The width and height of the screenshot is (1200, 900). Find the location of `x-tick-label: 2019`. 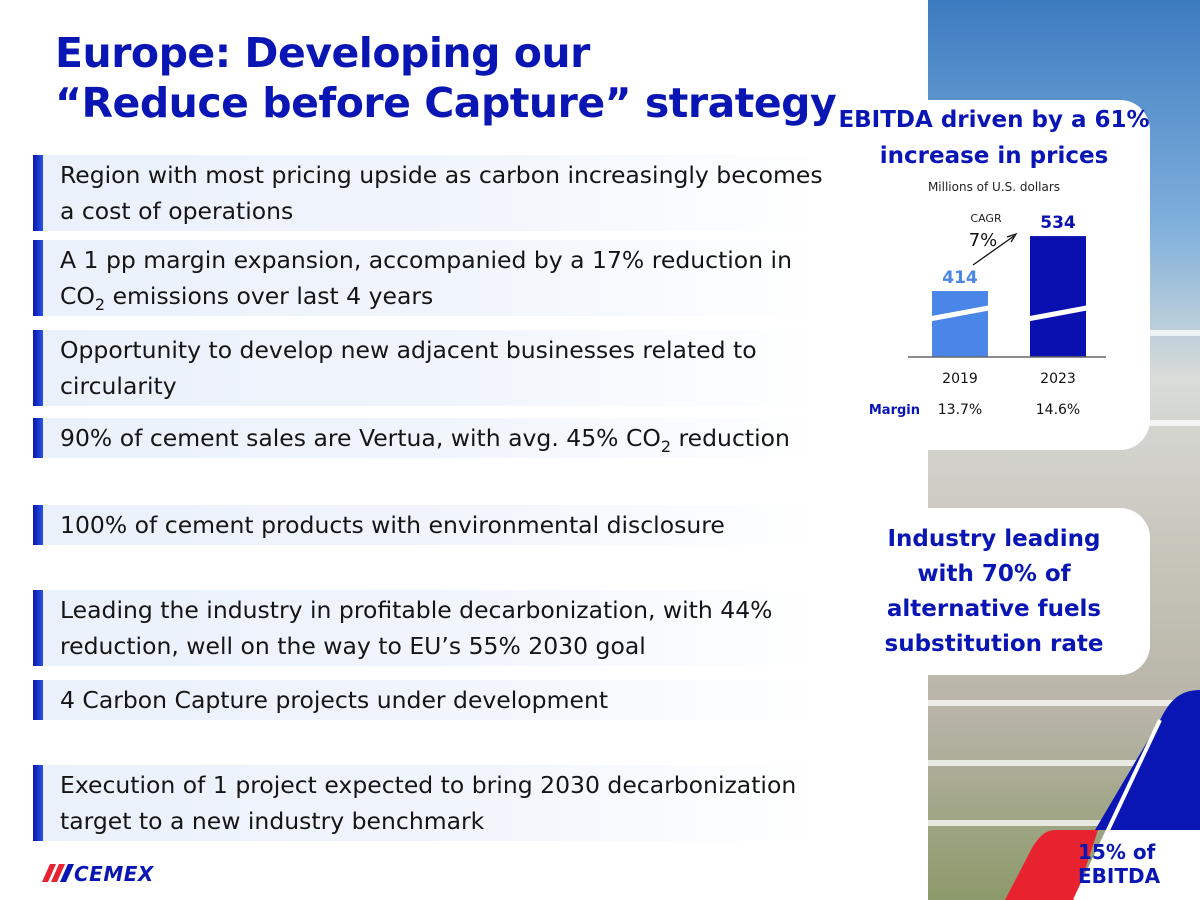

x-tick-label: 2019 is located at coordinates (960, 379).